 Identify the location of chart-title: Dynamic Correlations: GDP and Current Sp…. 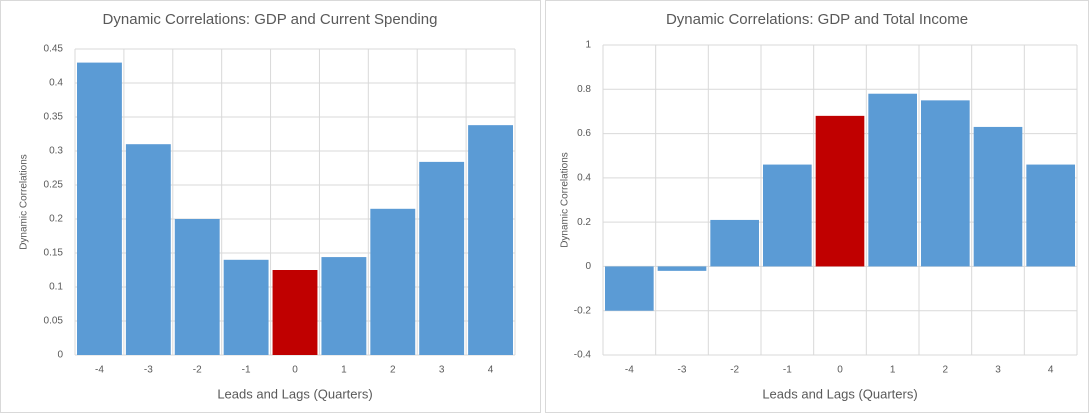
(270, 19).